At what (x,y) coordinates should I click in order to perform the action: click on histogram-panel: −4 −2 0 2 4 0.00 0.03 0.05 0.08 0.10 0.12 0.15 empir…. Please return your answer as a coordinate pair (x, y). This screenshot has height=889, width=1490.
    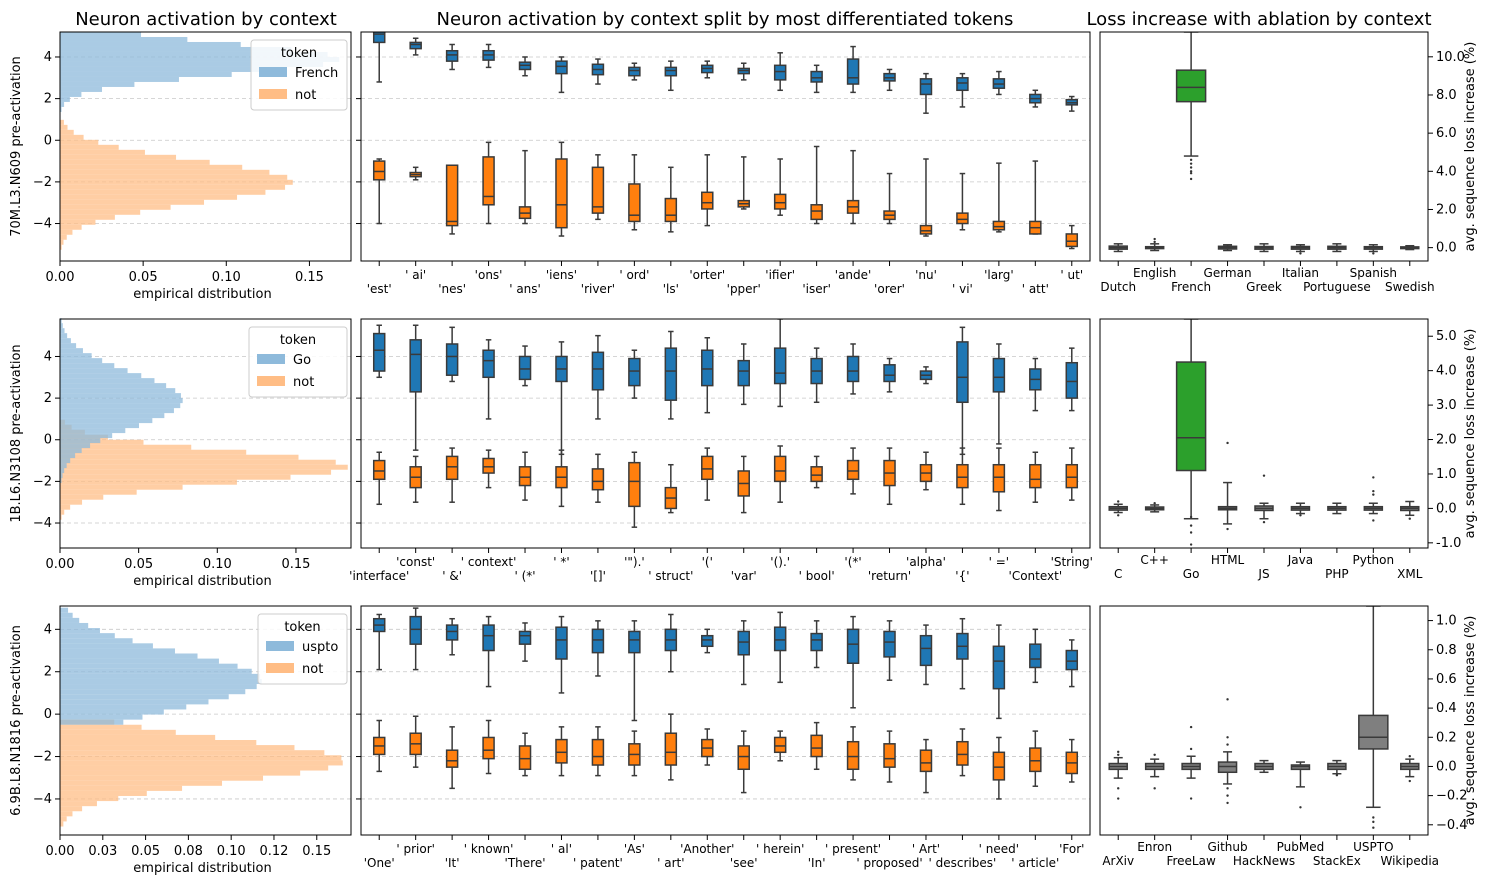
    Looking at the image, I should click on (180, 740).